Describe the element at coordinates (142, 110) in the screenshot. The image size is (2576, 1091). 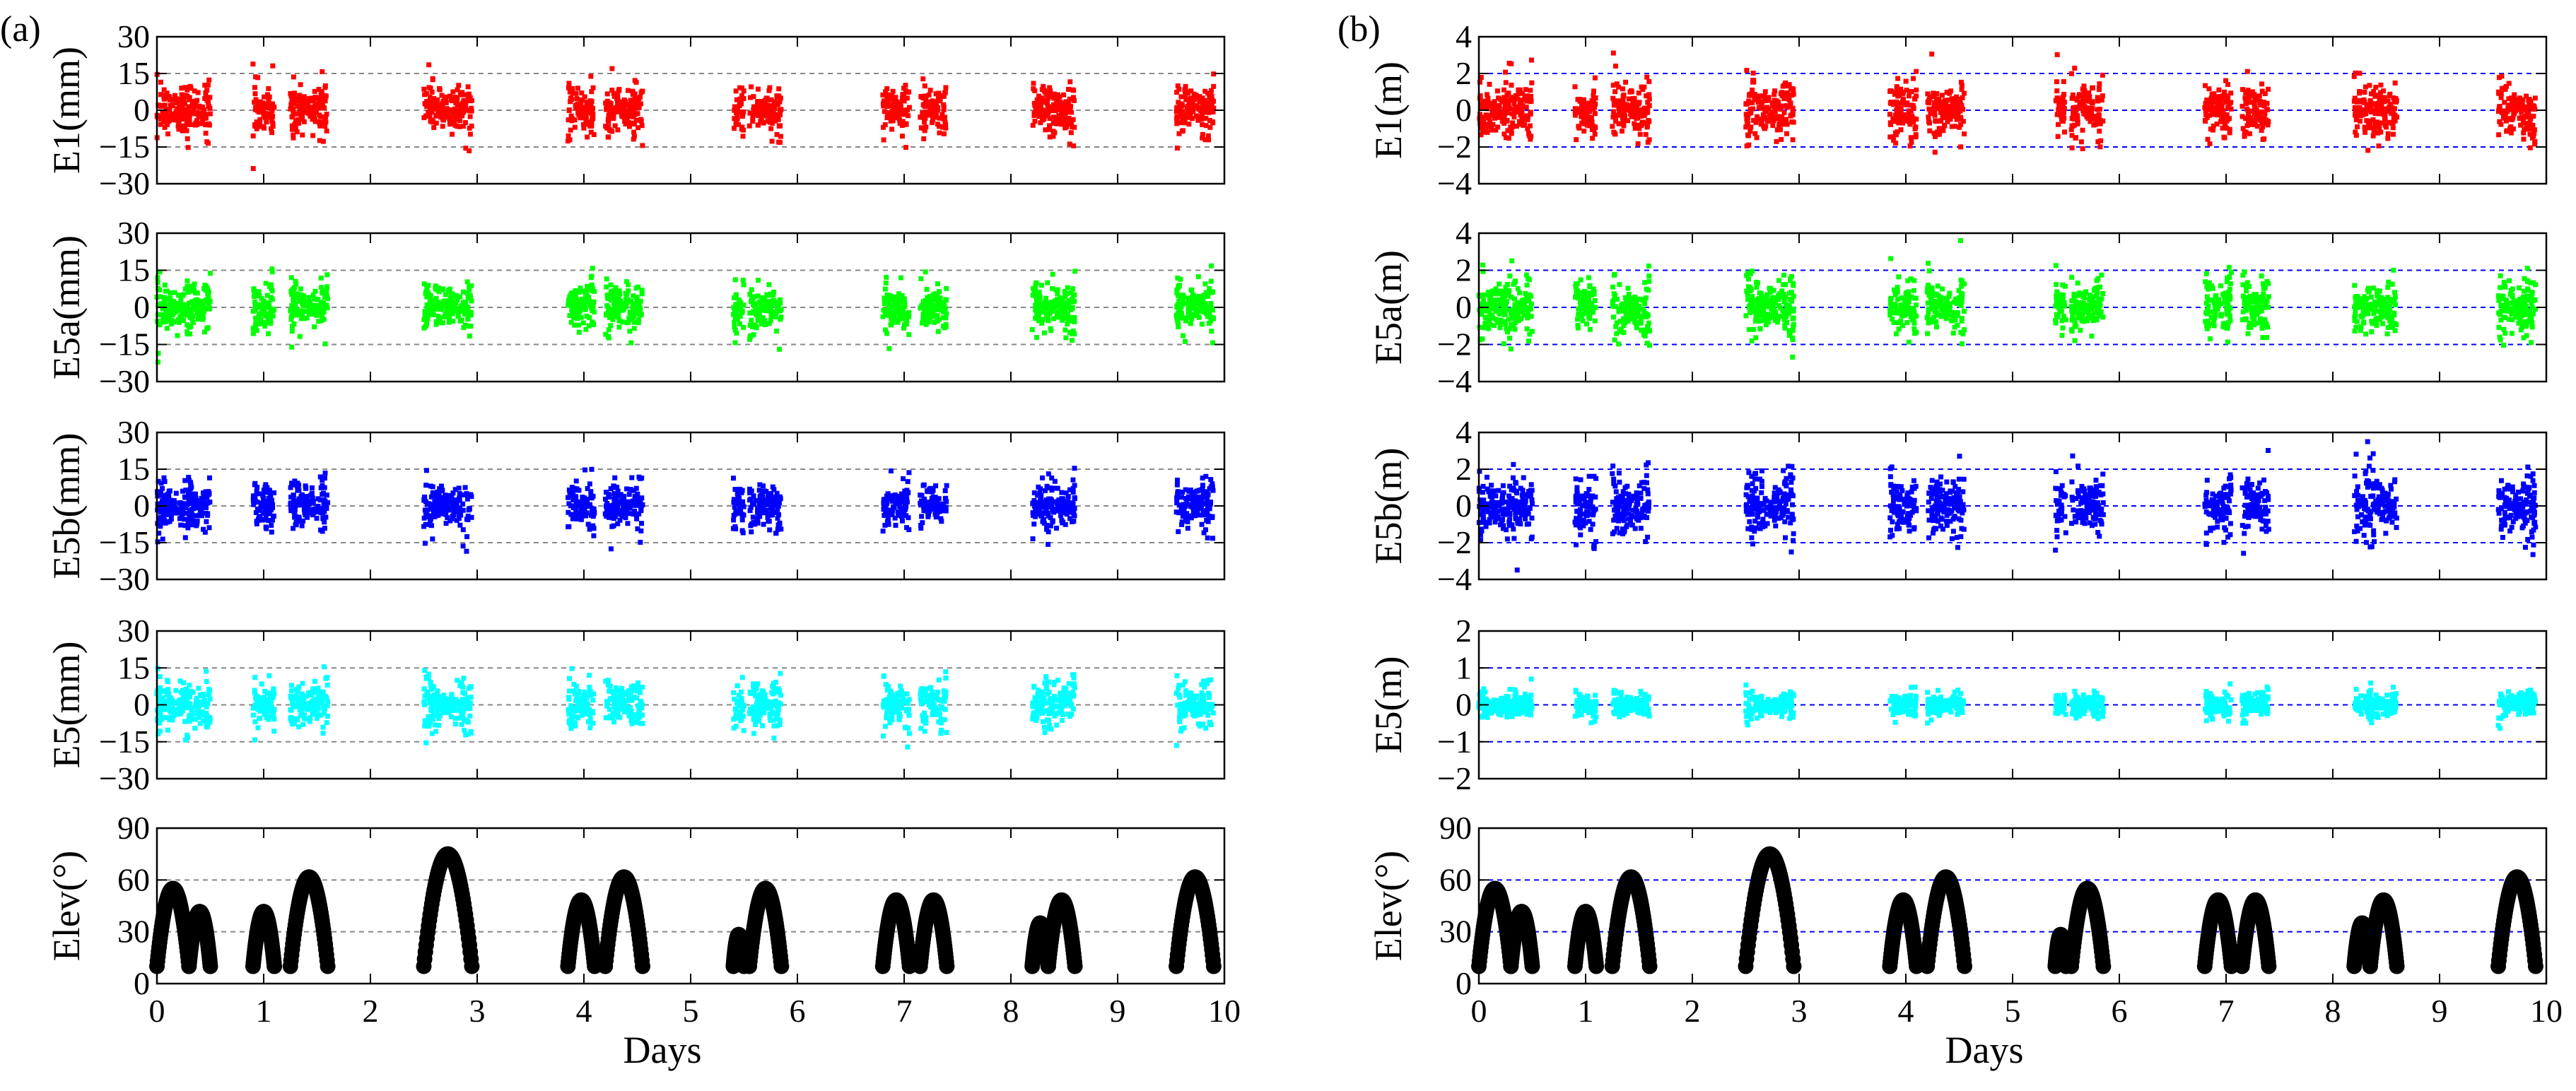
I see `y-tick-label: 0` at that location.